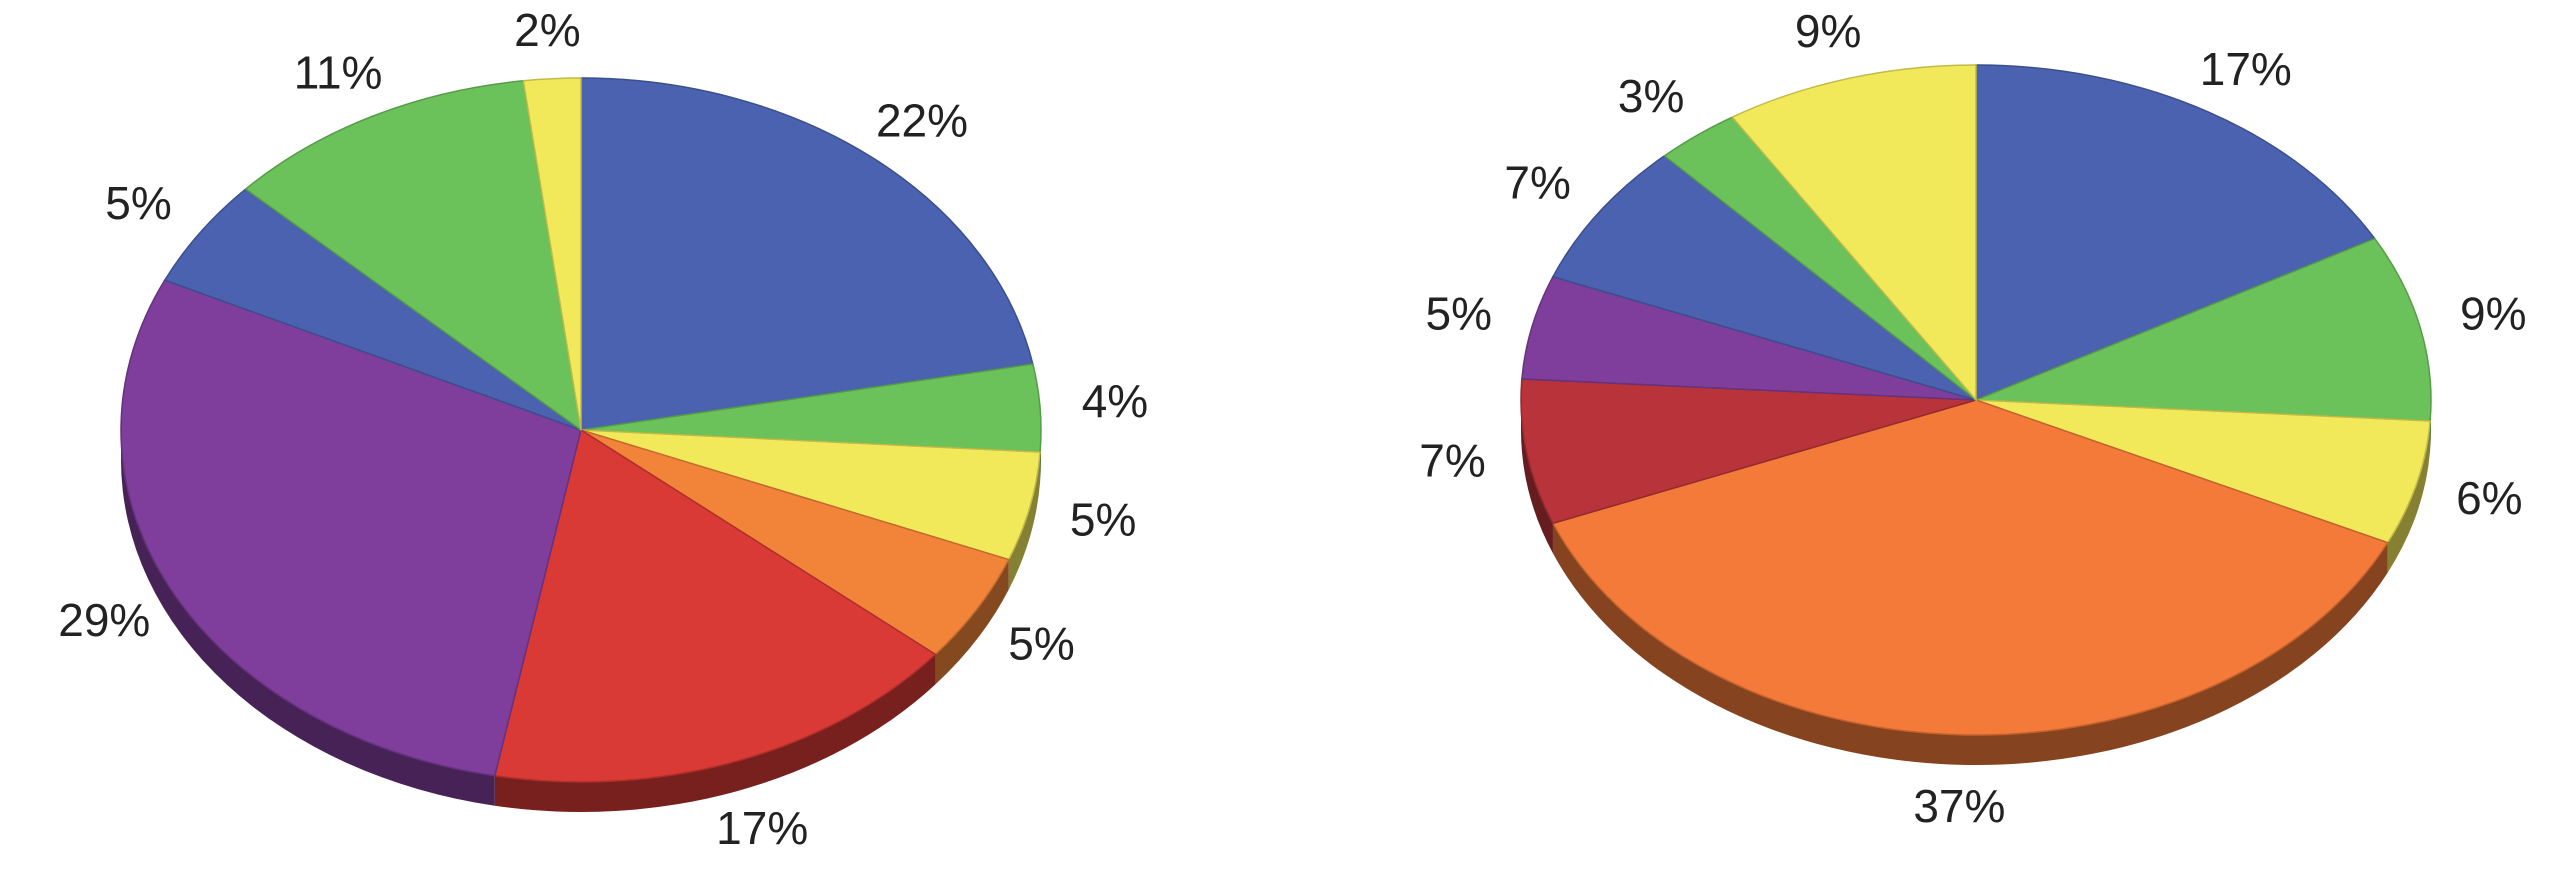 The width and height of the screenshot is (2557, 886). I want to click on data-label: 2%, so click(547, 30).